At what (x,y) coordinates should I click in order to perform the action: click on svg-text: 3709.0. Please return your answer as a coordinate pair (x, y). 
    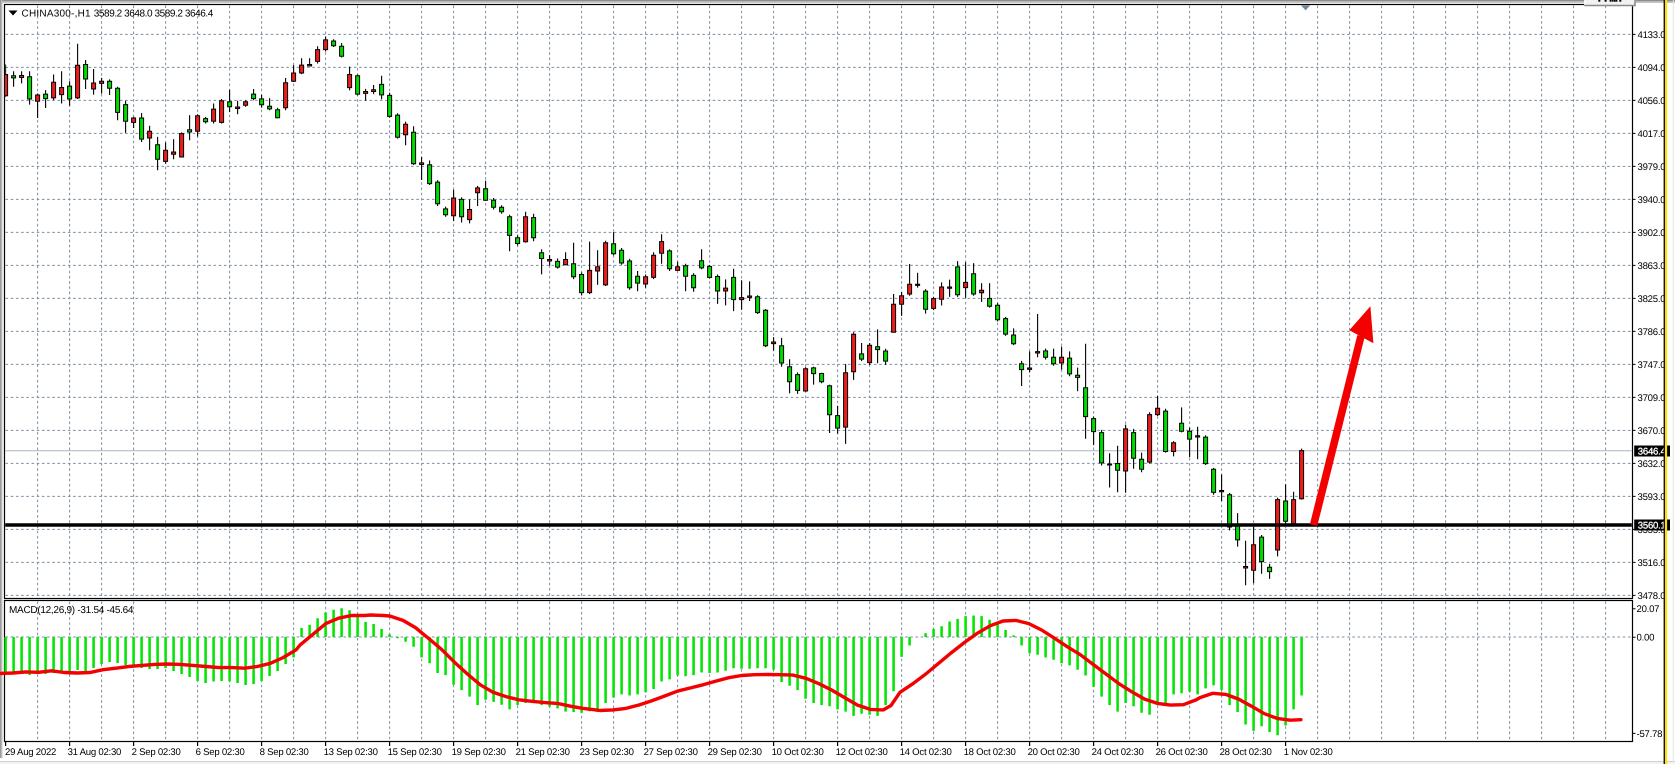
    Looking at the image, I should click on (1652, 398).